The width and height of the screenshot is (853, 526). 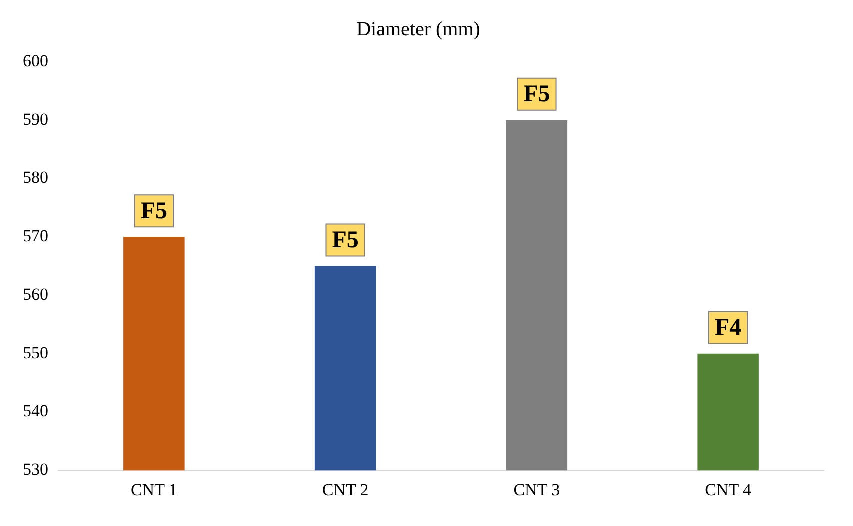 What do you see at coordinates (35, 178) in the screenshot?
I see `y-tick-label: 580` at bounding box center [35, 178].